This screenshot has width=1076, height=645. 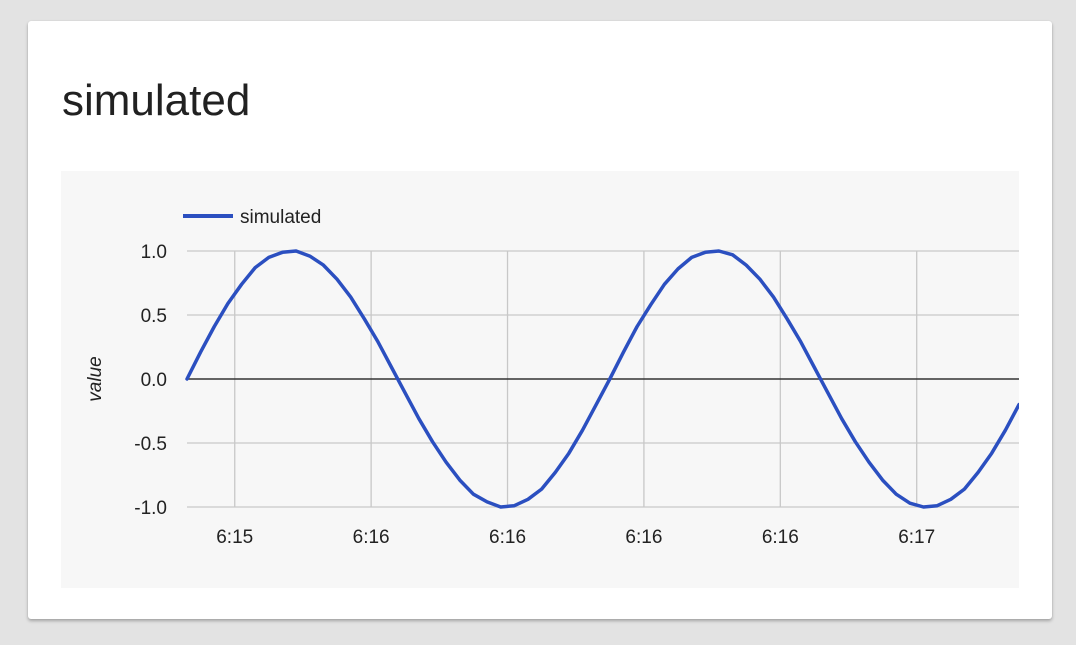 I want to click on y-tick-label: -0.5, so click(x=150, y=444).